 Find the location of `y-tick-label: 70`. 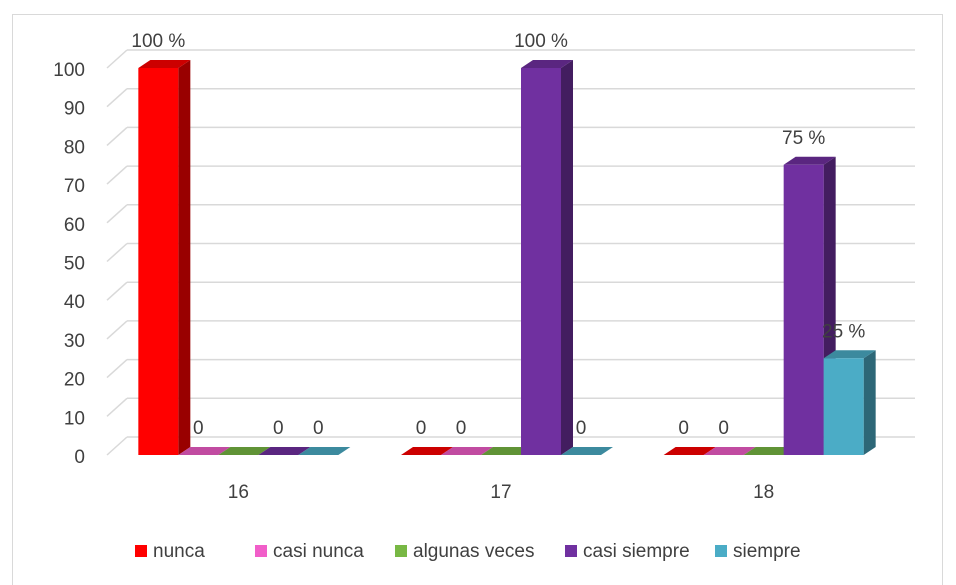

y-tick-label: 70 is located at coordinates (74, 186).